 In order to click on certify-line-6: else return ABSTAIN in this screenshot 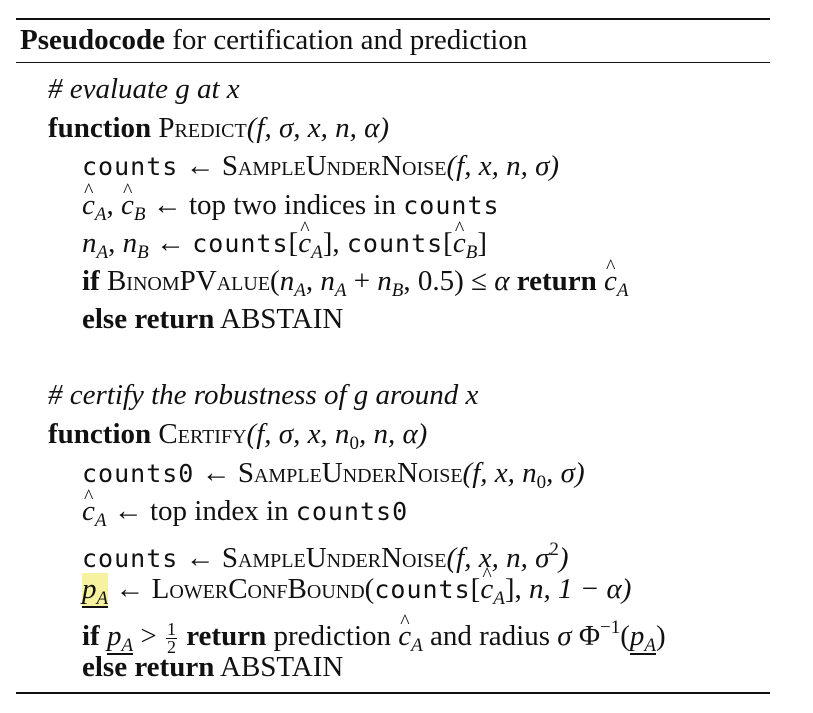, I will do `click(212, 667)`.